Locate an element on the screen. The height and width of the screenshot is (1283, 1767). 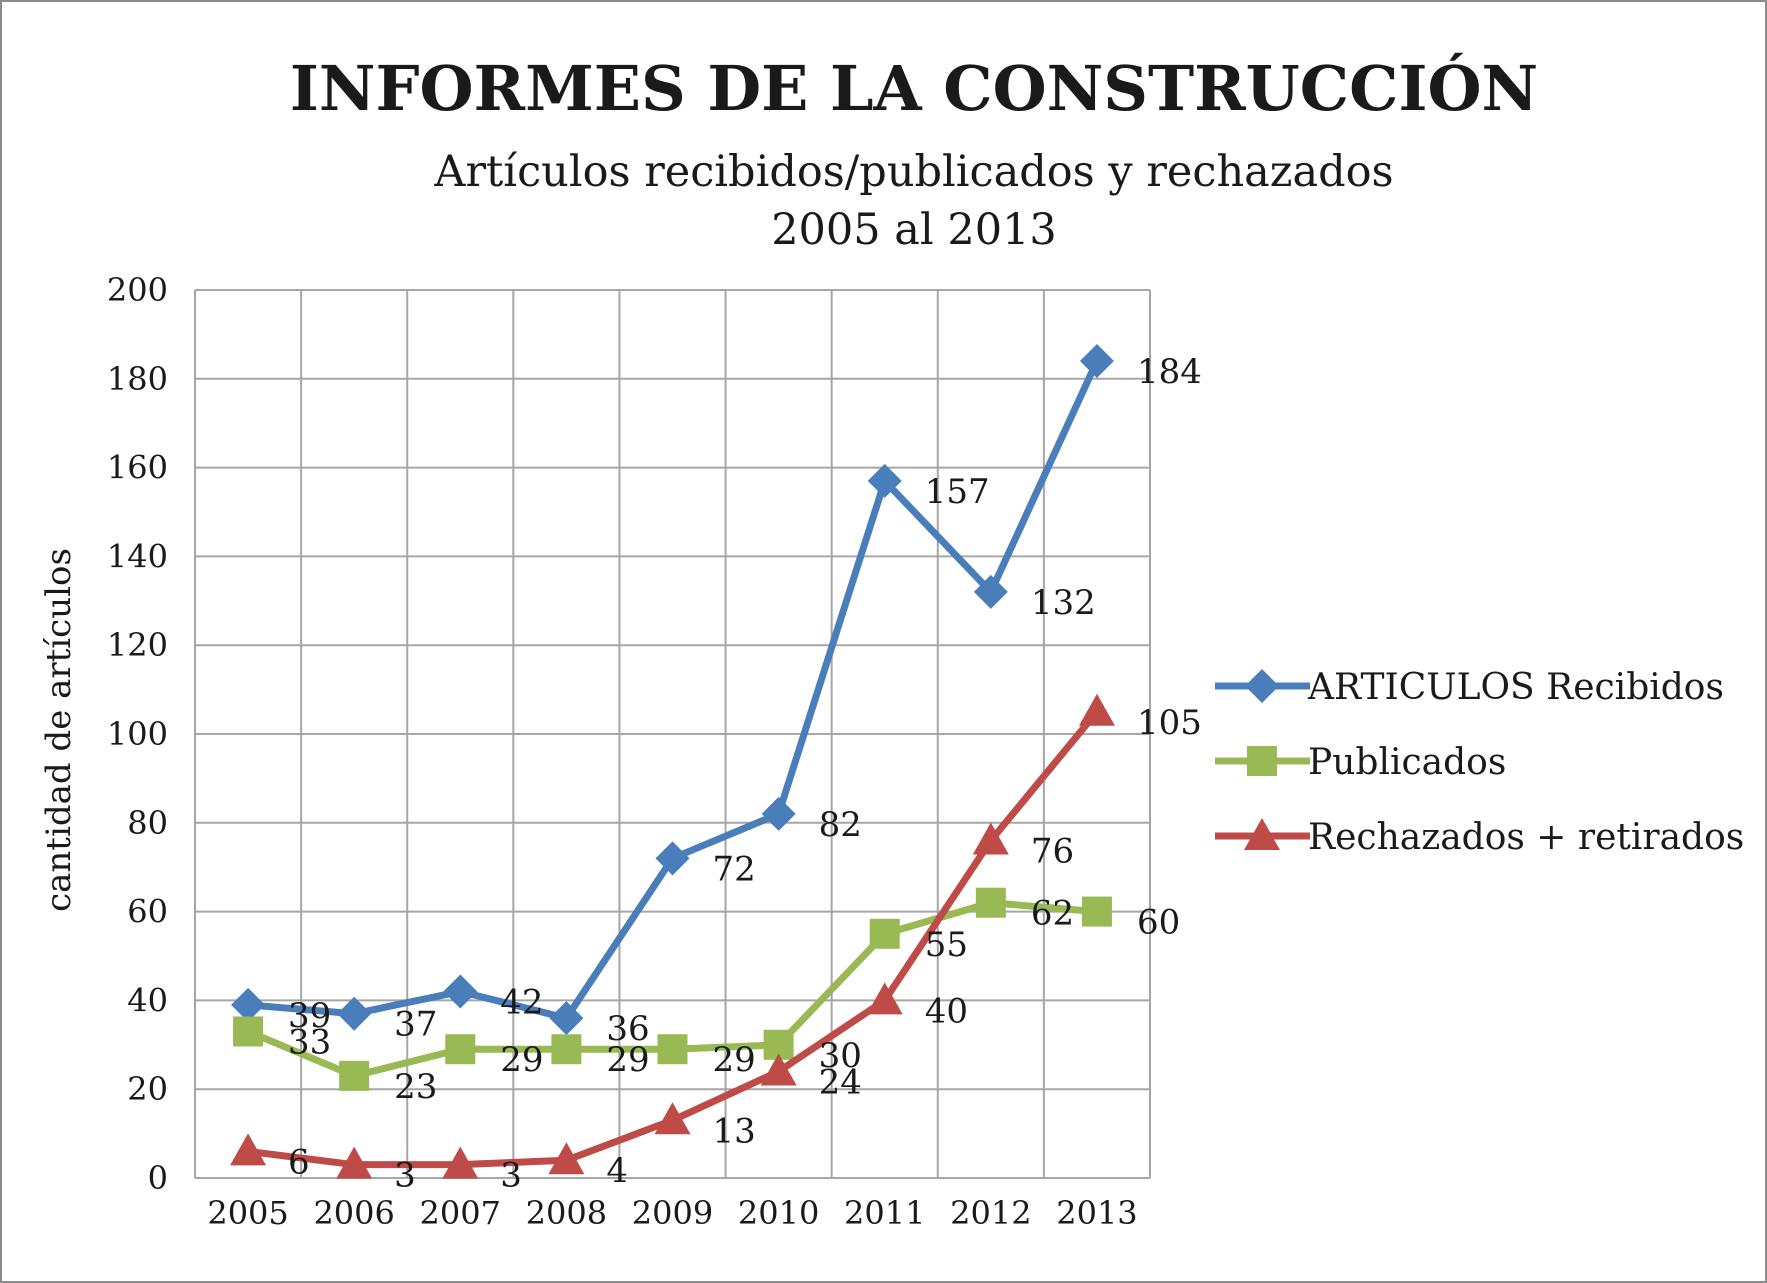
point-rechazados-retirados-2012 is located at coordinates (990, 838).